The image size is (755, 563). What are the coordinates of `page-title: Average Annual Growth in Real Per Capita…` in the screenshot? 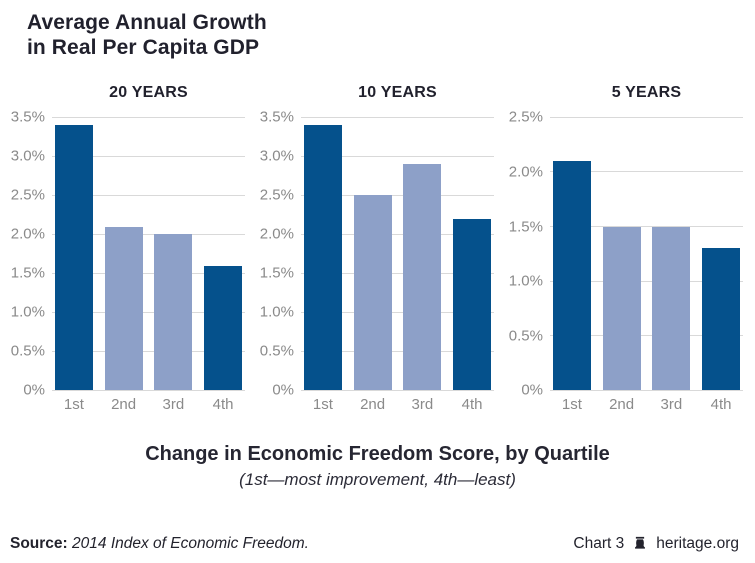 It's located at (377, 30).